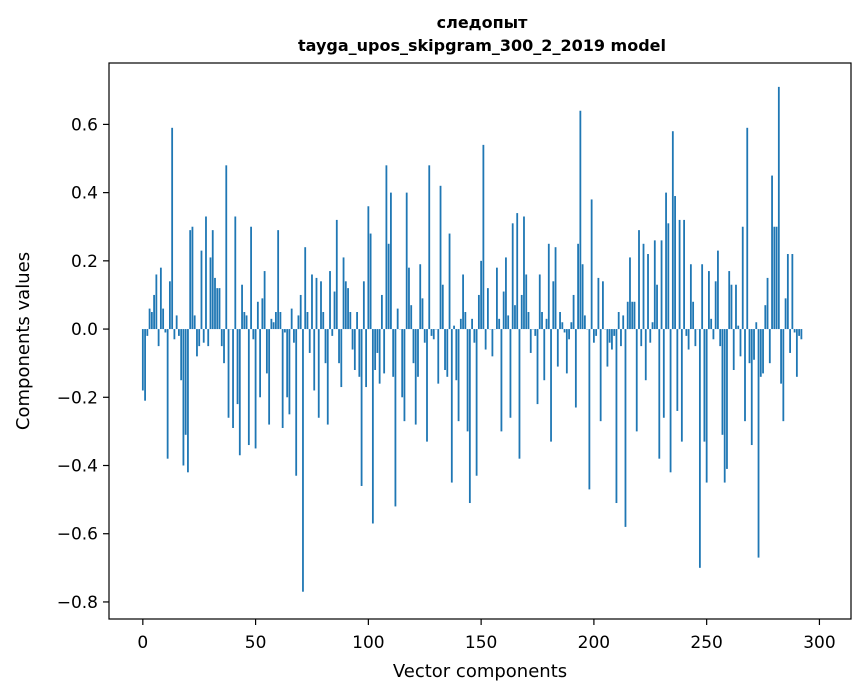  Describe the element at coordinates (594, 643) in the screenshot. I see `x-tick-label: 200` at that location.